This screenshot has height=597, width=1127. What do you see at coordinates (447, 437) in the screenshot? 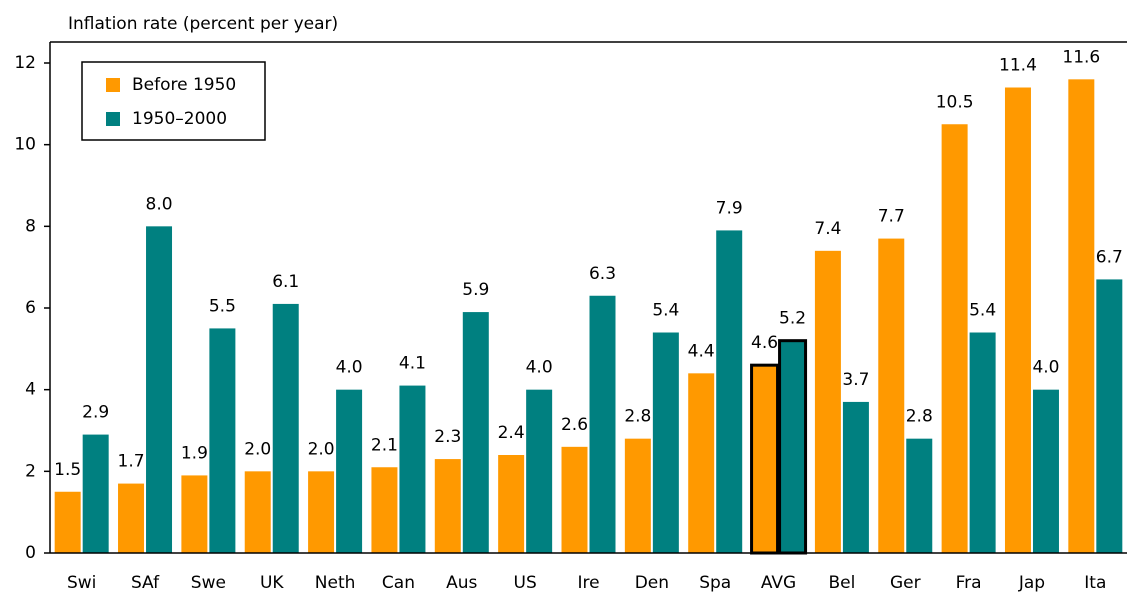
I see `data-label: 2.3` at bounding box center [447, 437].